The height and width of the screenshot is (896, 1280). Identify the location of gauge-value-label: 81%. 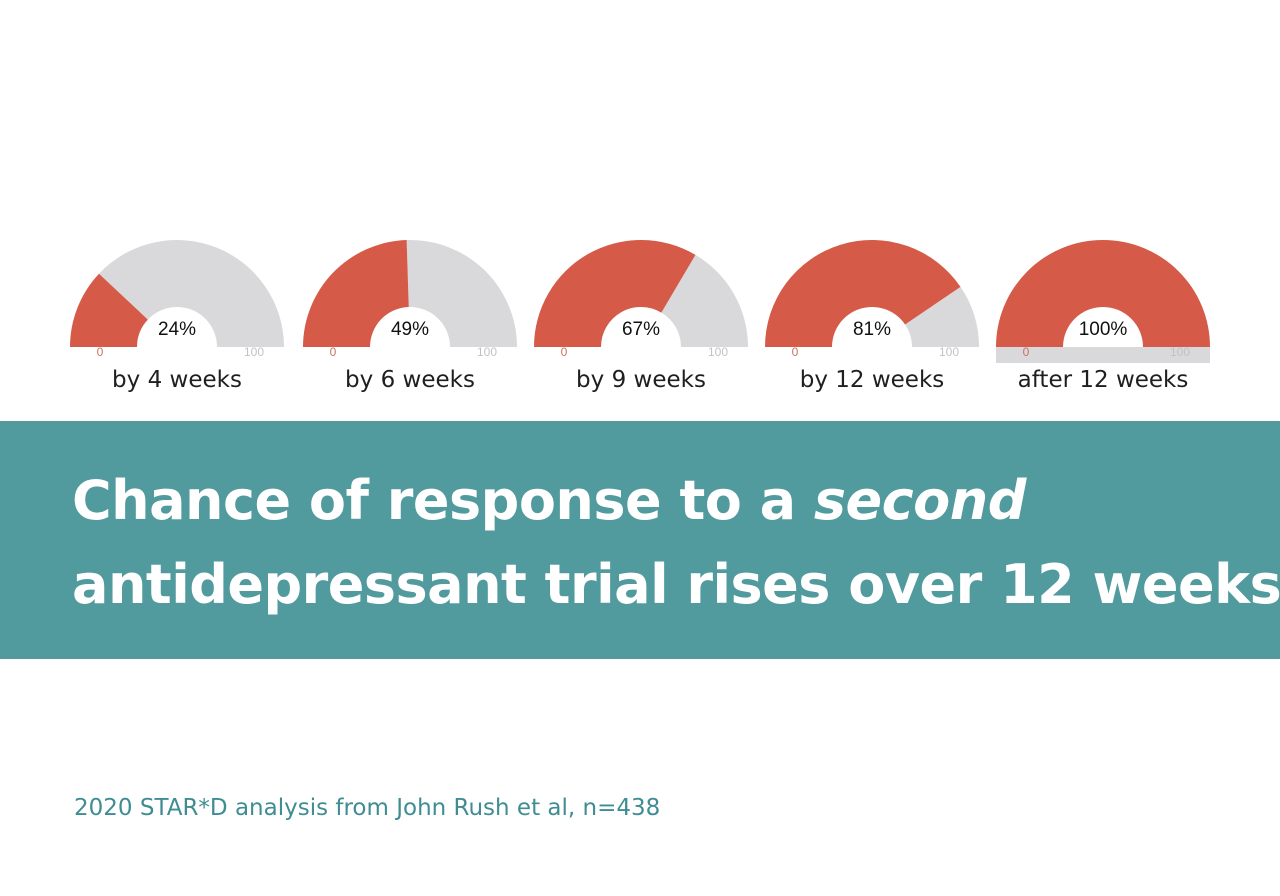
(872, 329).